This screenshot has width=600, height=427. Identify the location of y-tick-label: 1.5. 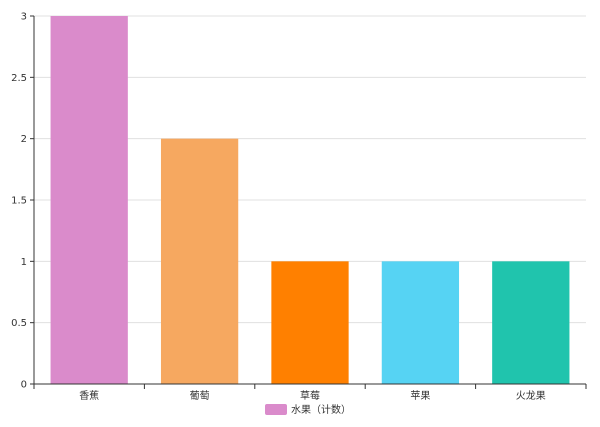
(19, 201).